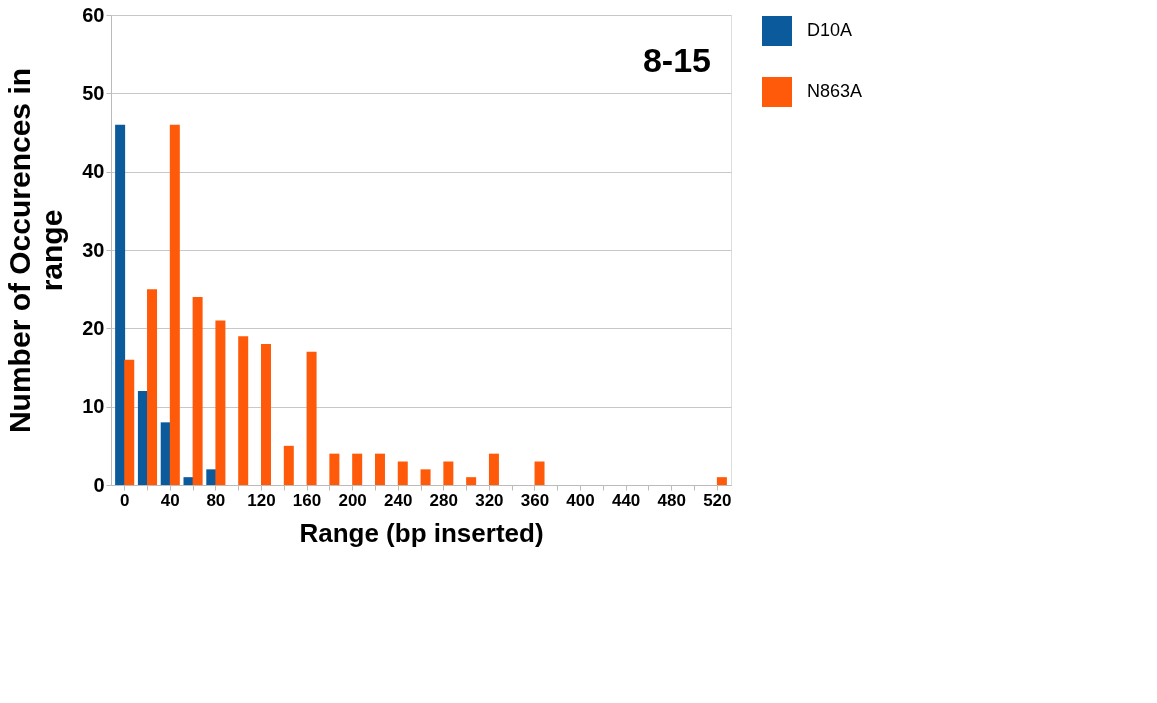  What do you see at coordinates (489, 500) in the screenshot?
I see `x-tick-label: 320` at bounding box center [489, 500].